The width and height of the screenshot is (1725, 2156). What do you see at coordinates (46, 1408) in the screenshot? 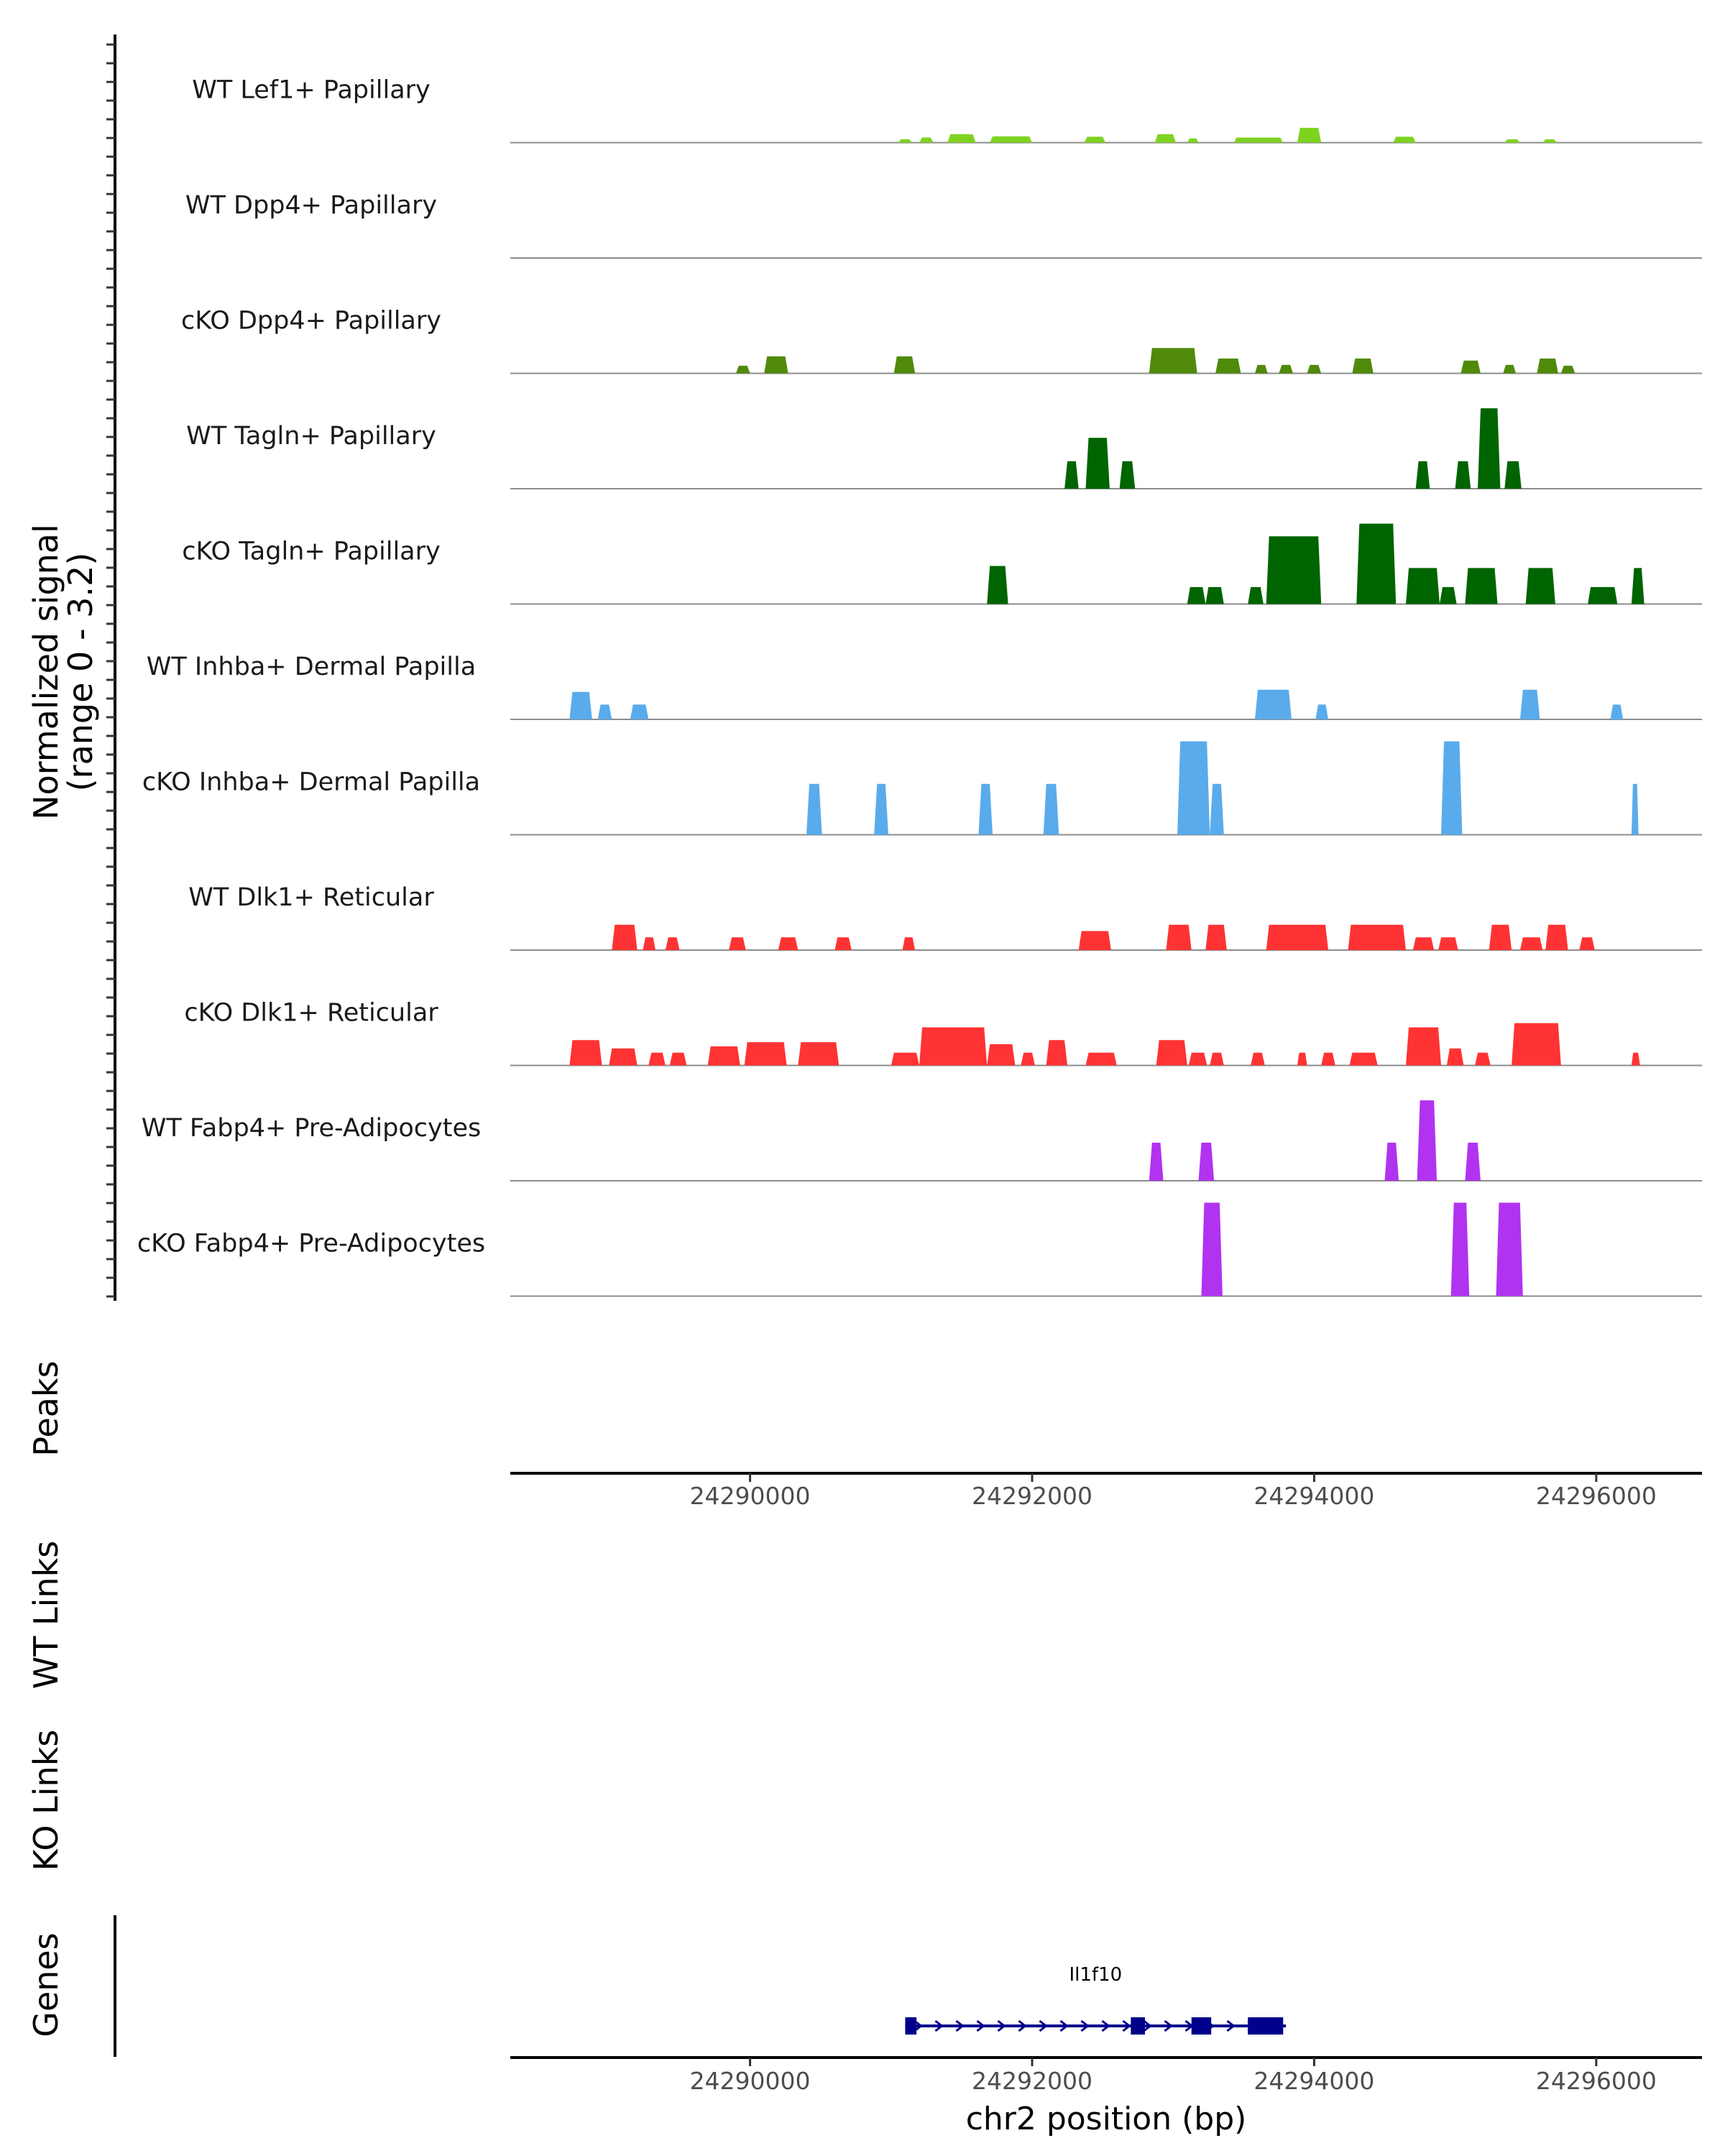
I see `peaks-panel-label: Peaks` at bounding box center [46, 1408].